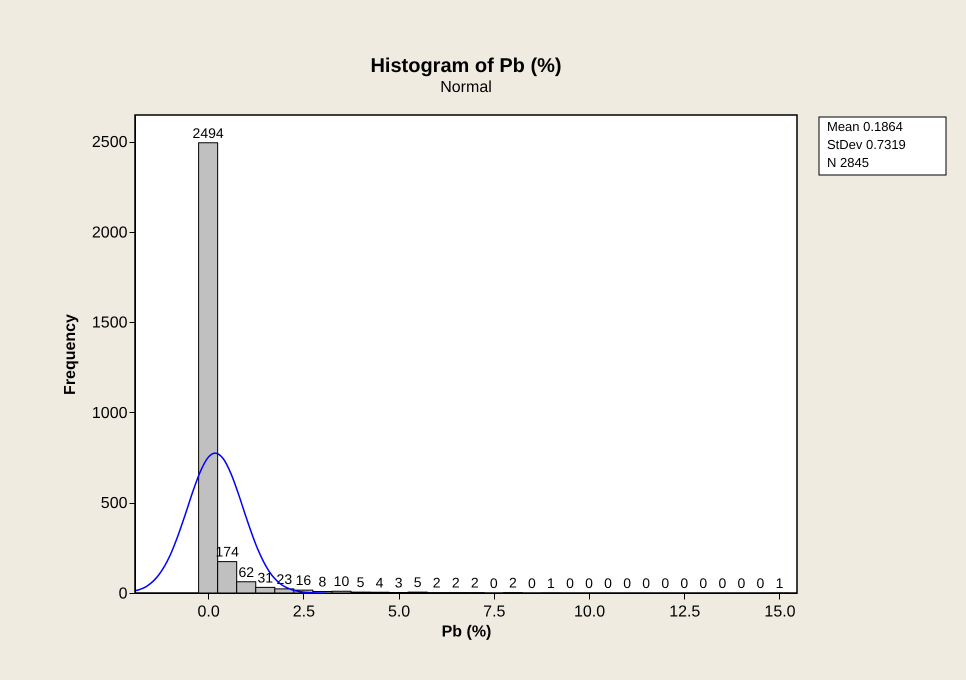  Describe the element at coordinates (208, 132) in the screenshot. I see `data-label: 2494` at that location.